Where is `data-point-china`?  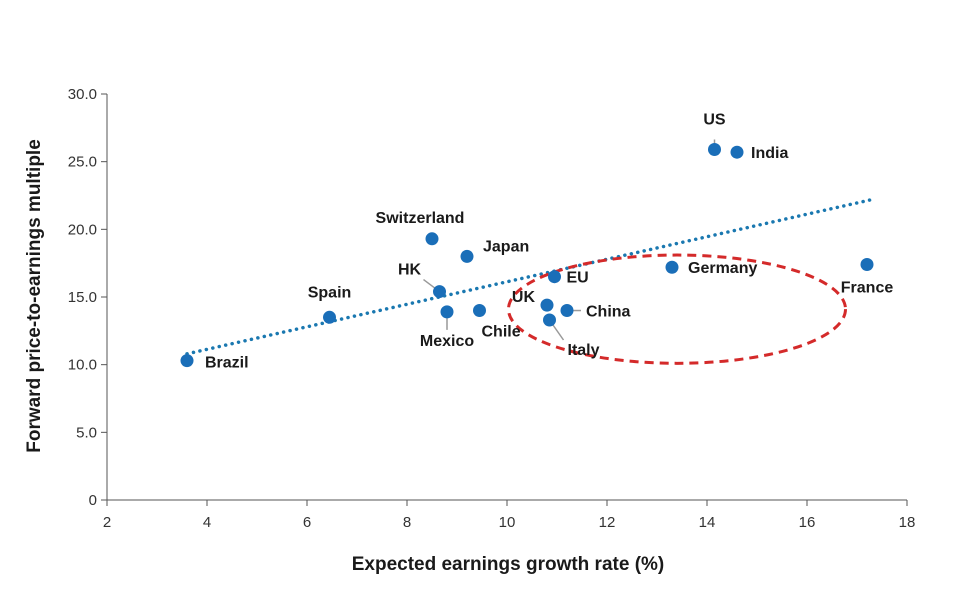 data-point-china is located at coordinates (567, 311).